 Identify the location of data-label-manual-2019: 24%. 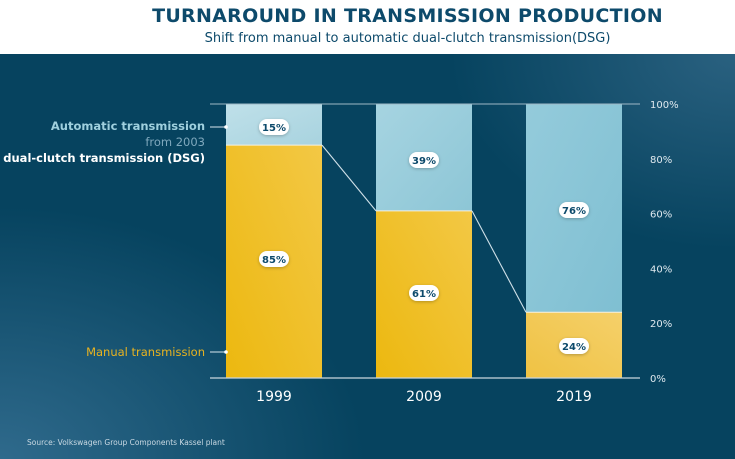
(574, 346).